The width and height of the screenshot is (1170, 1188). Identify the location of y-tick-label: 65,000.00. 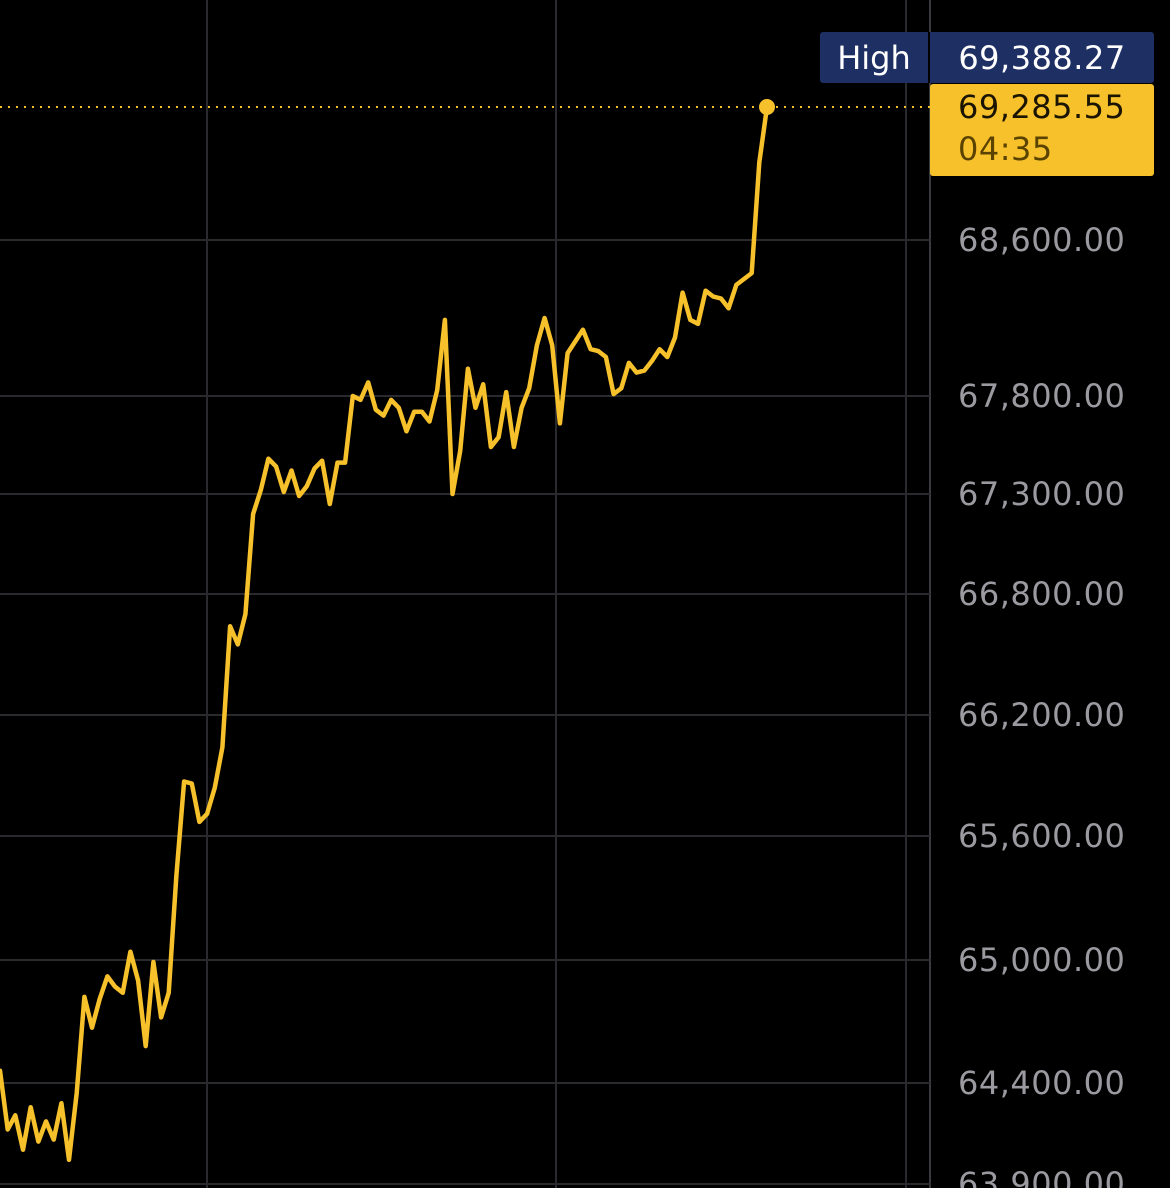
(1041, 960).